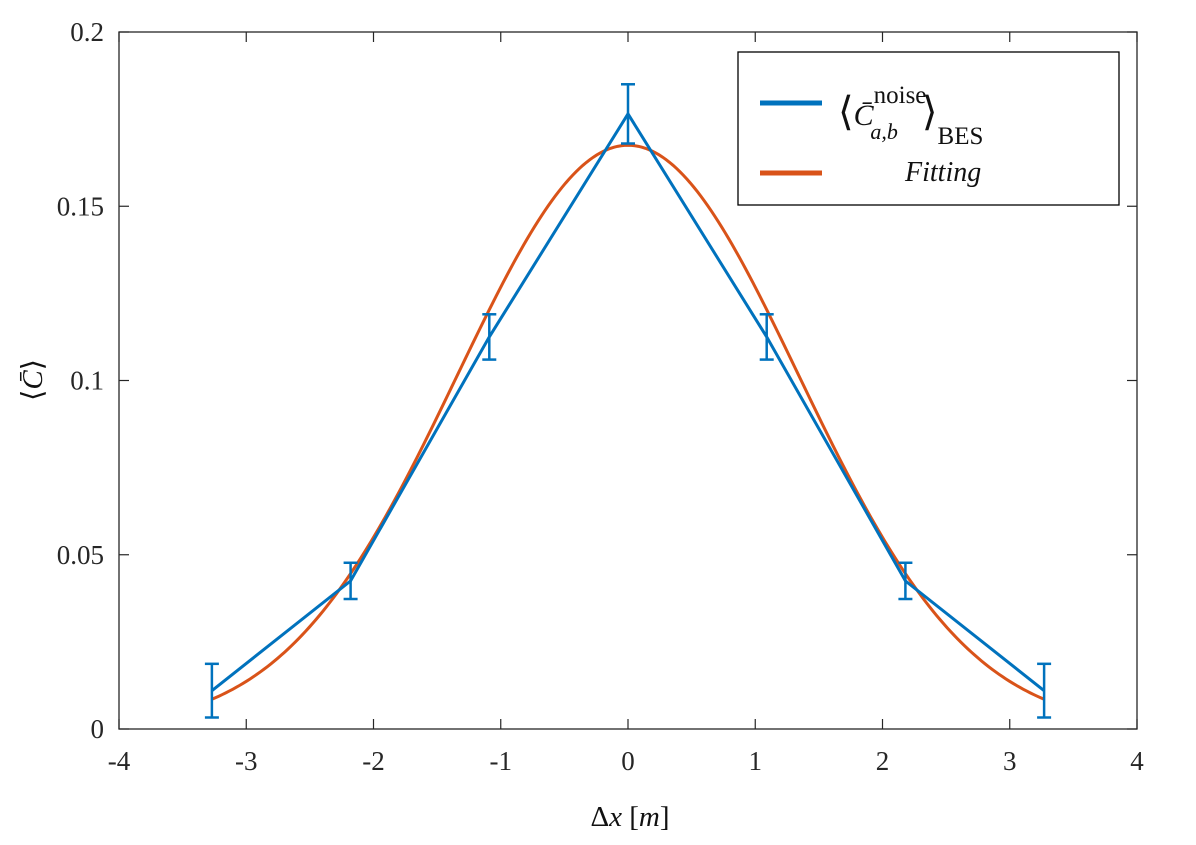 This screenshot has width=1196, height=845. Describe the element at coordinates (87, 381) in the screenshot. I see `y-tick-label: 0.1` at that location.